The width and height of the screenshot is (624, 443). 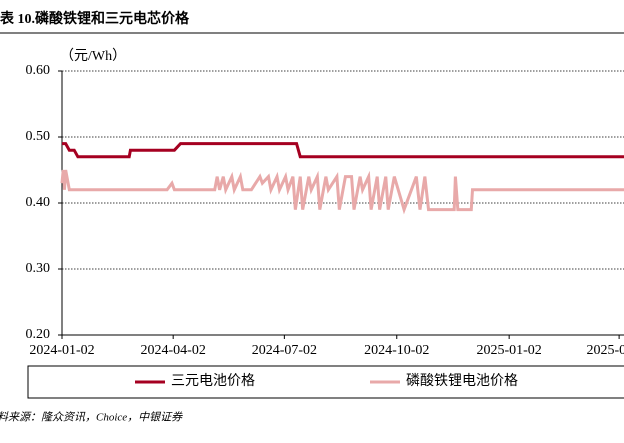 I want to click on legend-label: 磷酸铁锂电池价格, so click(x=462, y=381).